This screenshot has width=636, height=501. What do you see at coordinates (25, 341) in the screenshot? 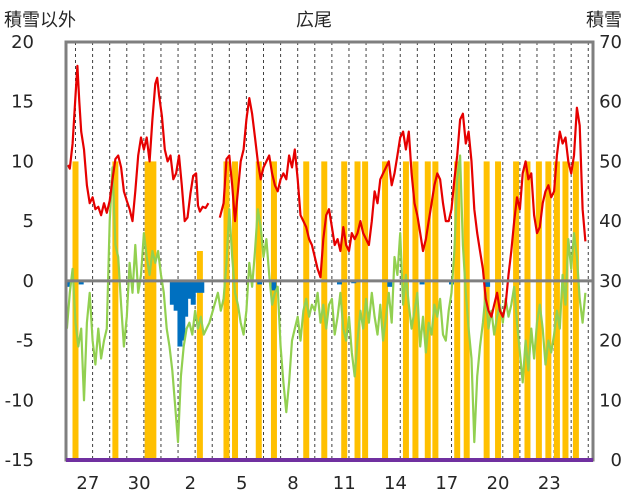
I see `left-tick-label: -5` at bounding box center [25, 341].